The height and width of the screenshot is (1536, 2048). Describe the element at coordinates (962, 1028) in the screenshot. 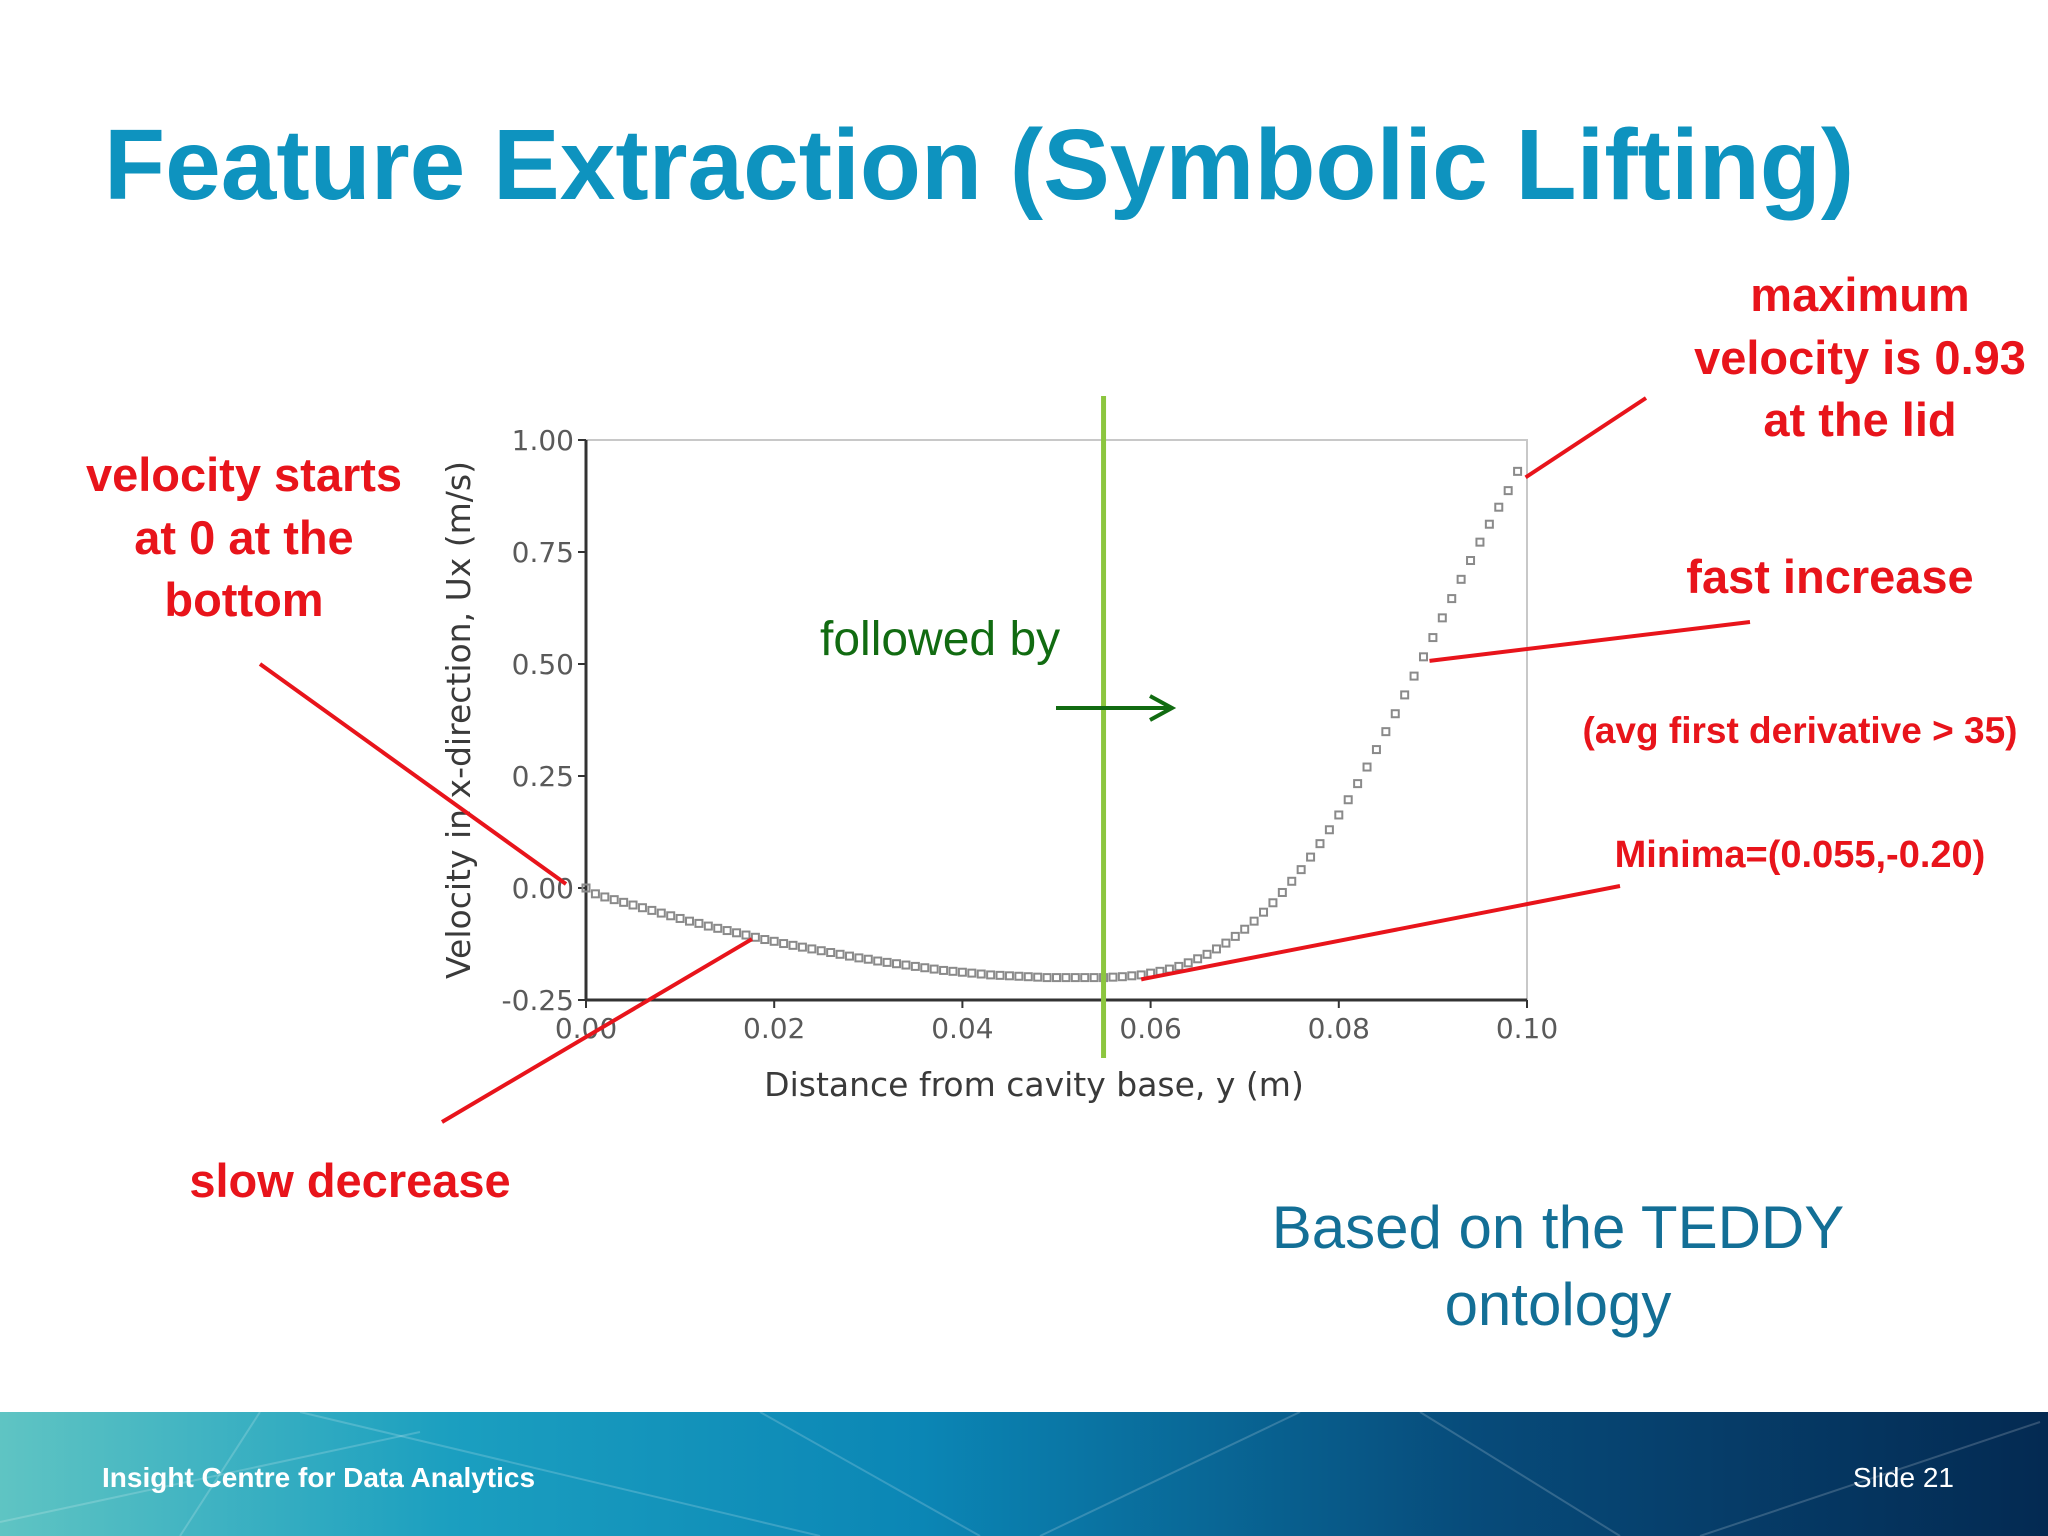

I see `x-tick-label: 0.04` at that location.